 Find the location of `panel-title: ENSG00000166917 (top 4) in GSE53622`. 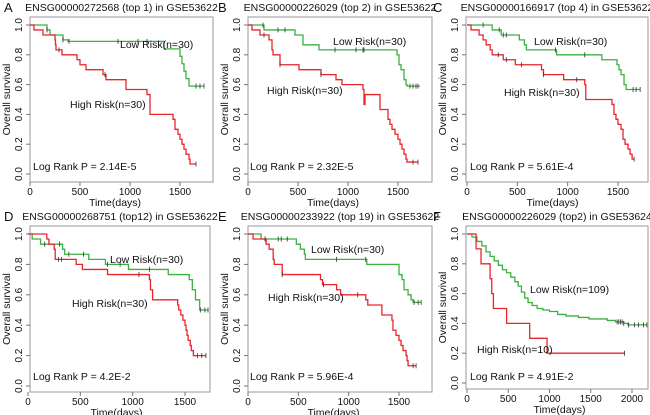

panel-title: ENSG00000166917 (top 4) in GSE53622 is located at coordinates (555, 8).